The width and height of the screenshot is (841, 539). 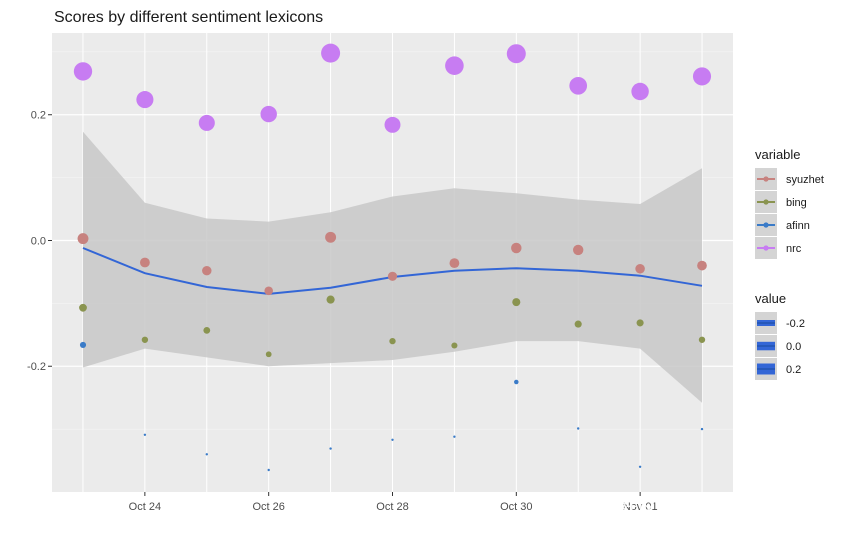 I want to click on watermark-text: 掘金技术社区 @ 布客飞龙, so click(x=653, y=509).